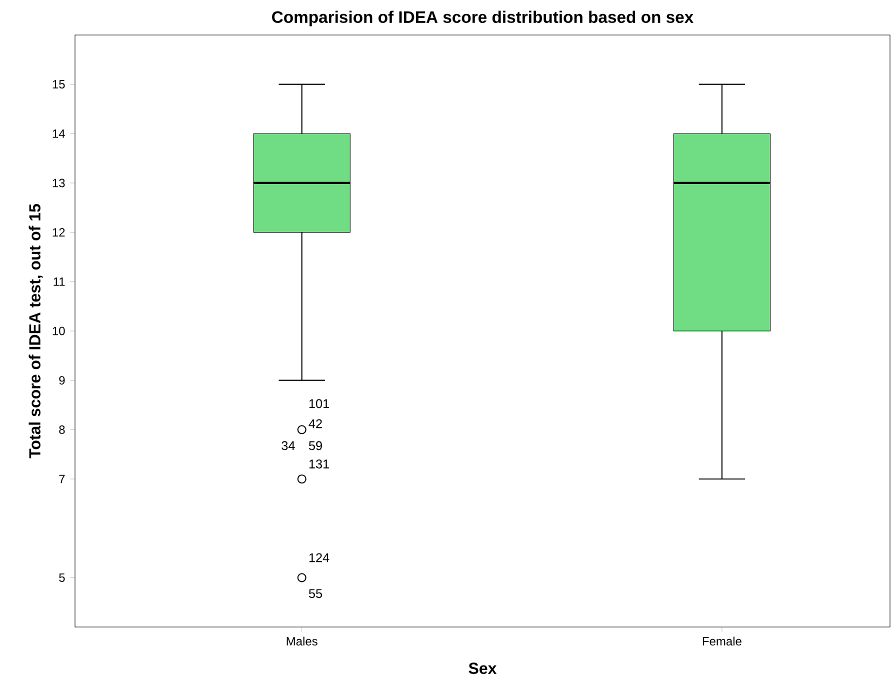 The width and height of the screenshot is (894, 696). I want to click on annotation: 124, so click(319, 557).